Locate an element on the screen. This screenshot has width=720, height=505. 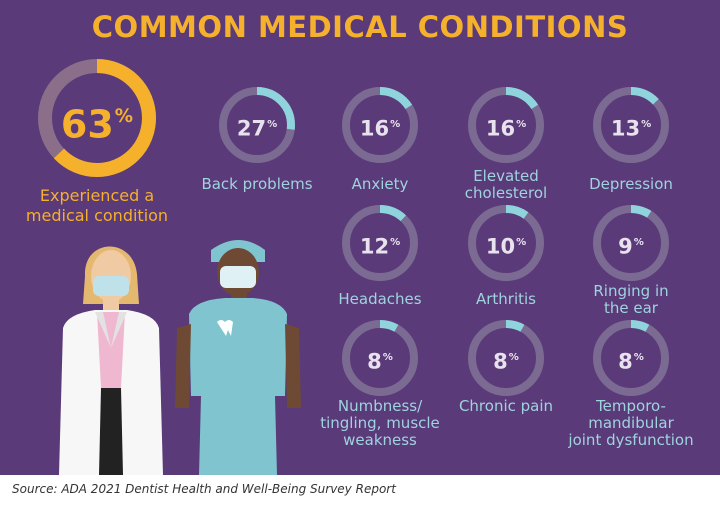
donut-5-percent: 12% is located at coordinates (380, 246).